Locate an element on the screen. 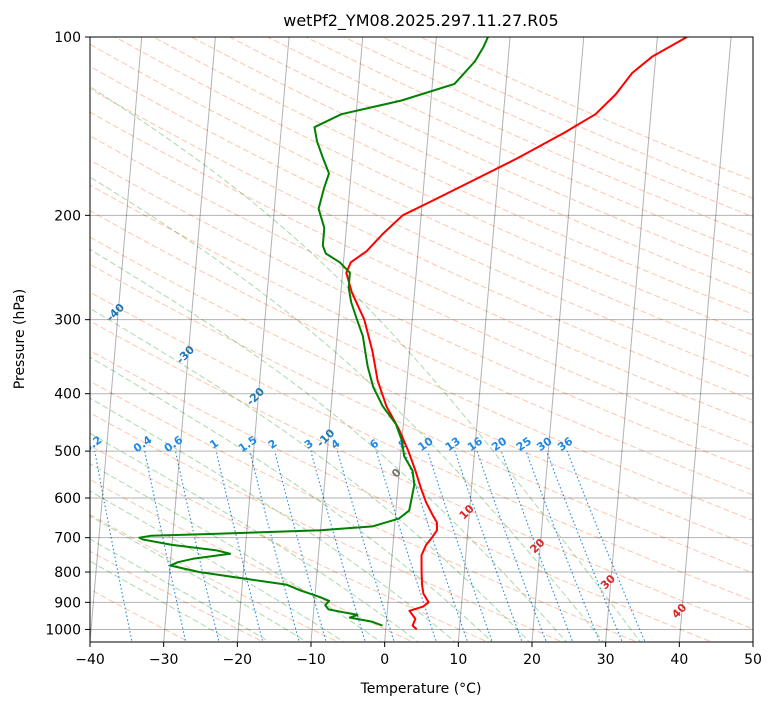 This screenshot has height=708, width=775. x-axis: −40 −30 −20 −10 0 10 20 30 40 50 is located at coordinates (418, 655).